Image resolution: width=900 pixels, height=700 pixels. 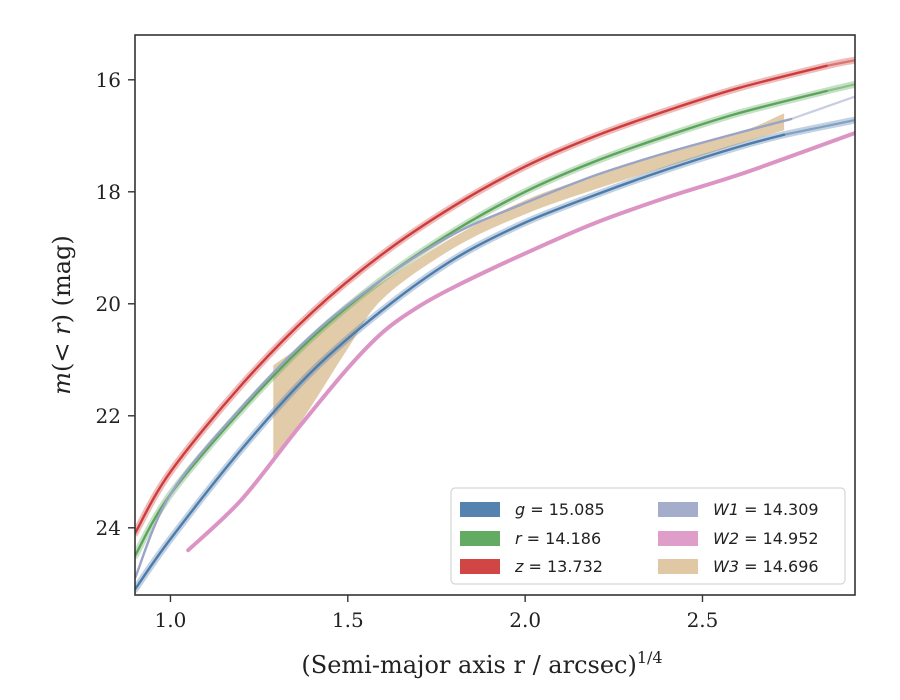 I want to click on x-tick-label: 2.5, so click(x=703, y=620).